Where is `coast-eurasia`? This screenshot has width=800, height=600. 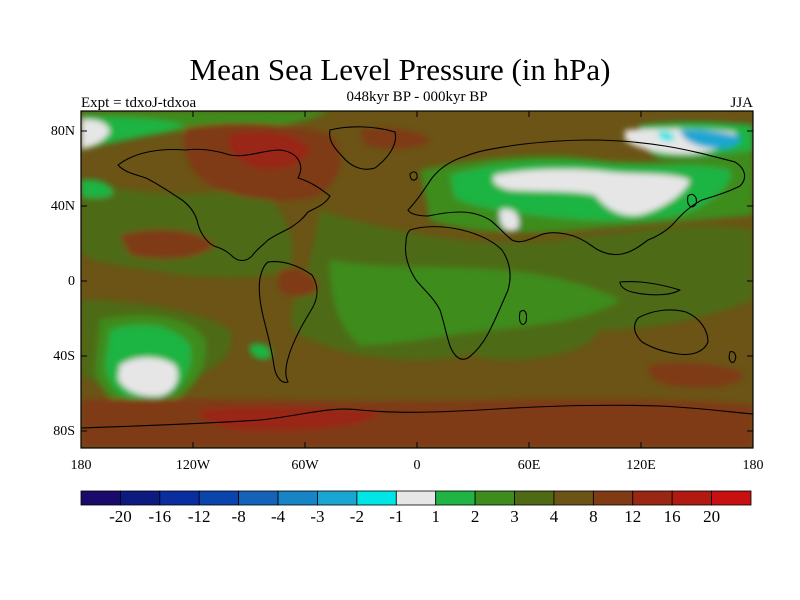
coast-eurasia is located at coordinates (576, 197).